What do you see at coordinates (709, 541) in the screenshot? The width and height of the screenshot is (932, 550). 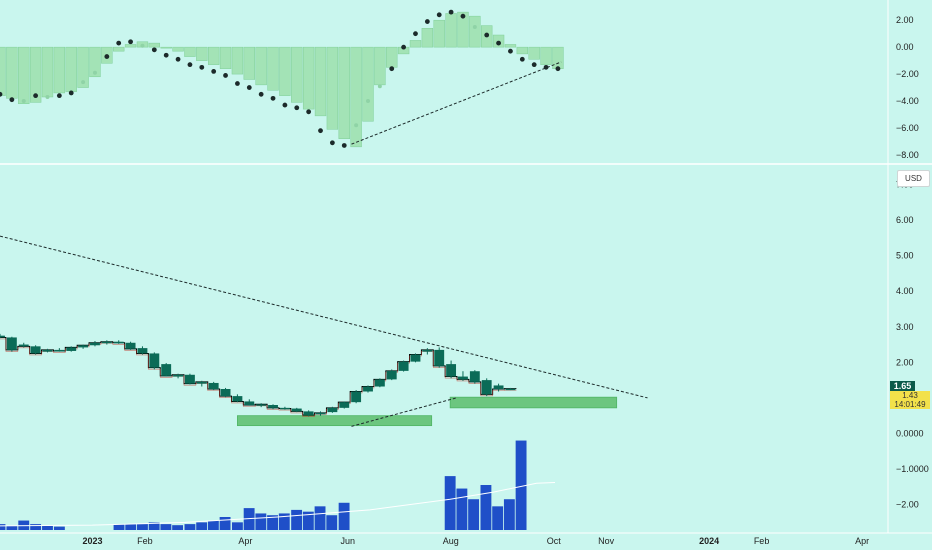 I see `time-axis-label: 2024` at bounding box center [709, 541].